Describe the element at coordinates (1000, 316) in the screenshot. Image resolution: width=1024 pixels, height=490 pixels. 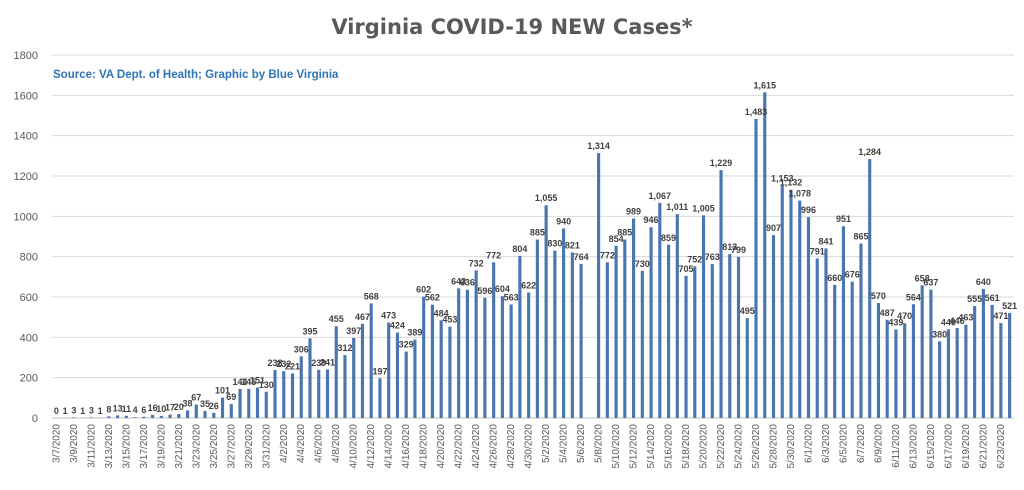
I see `data-label: 471` at that location.